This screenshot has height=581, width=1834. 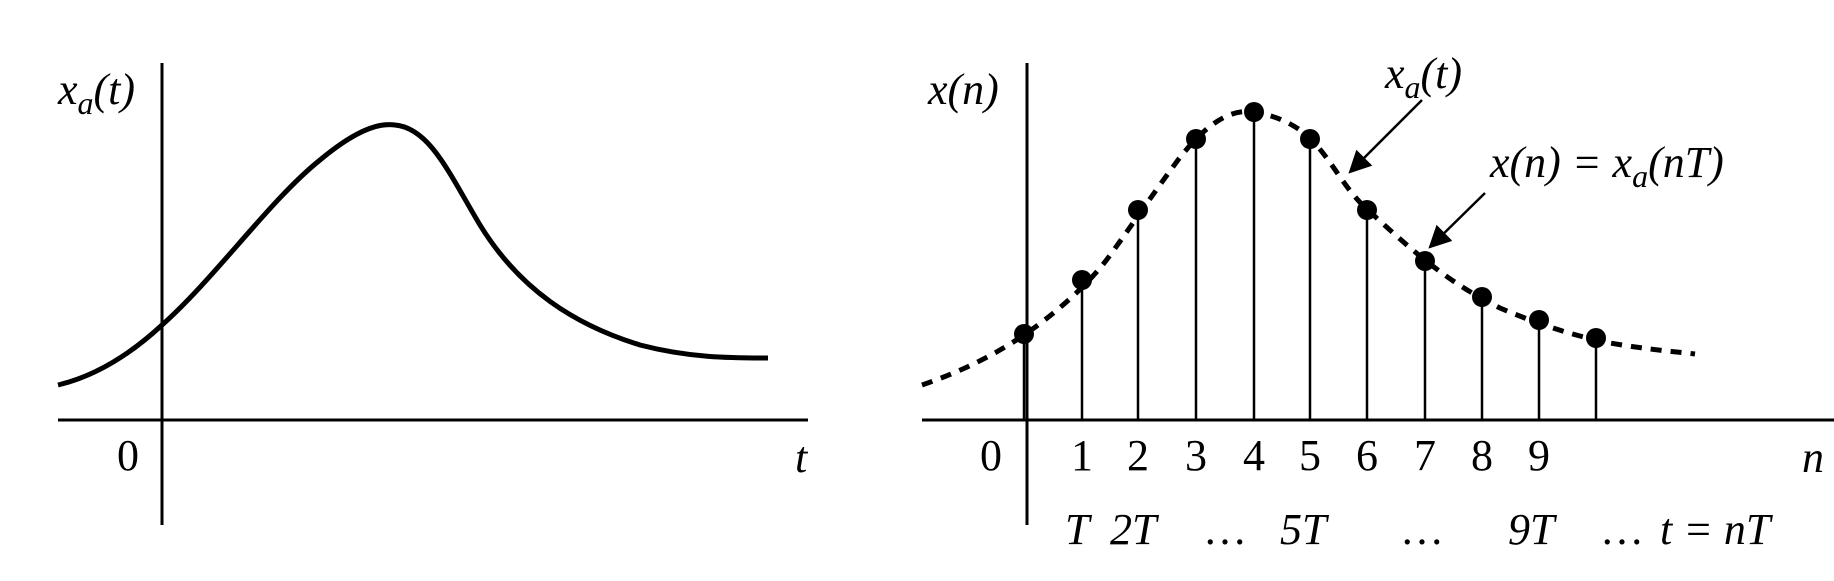 What do you see at coordinates (991, 455) in the screenshot?
I see `right-origin-label: 0` at bounding box center [991, 455].